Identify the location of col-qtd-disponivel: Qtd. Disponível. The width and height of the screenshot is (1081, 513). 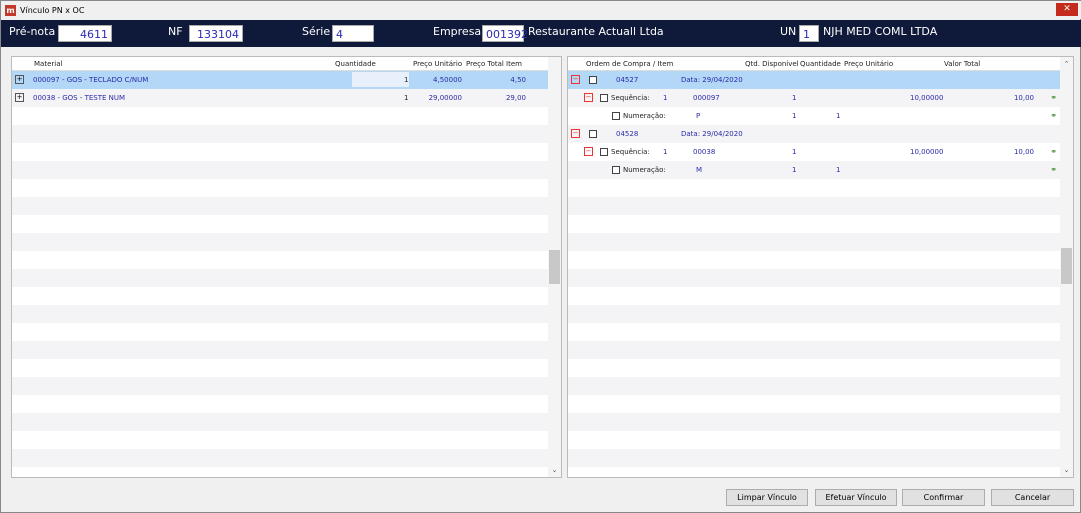
(772, 64).